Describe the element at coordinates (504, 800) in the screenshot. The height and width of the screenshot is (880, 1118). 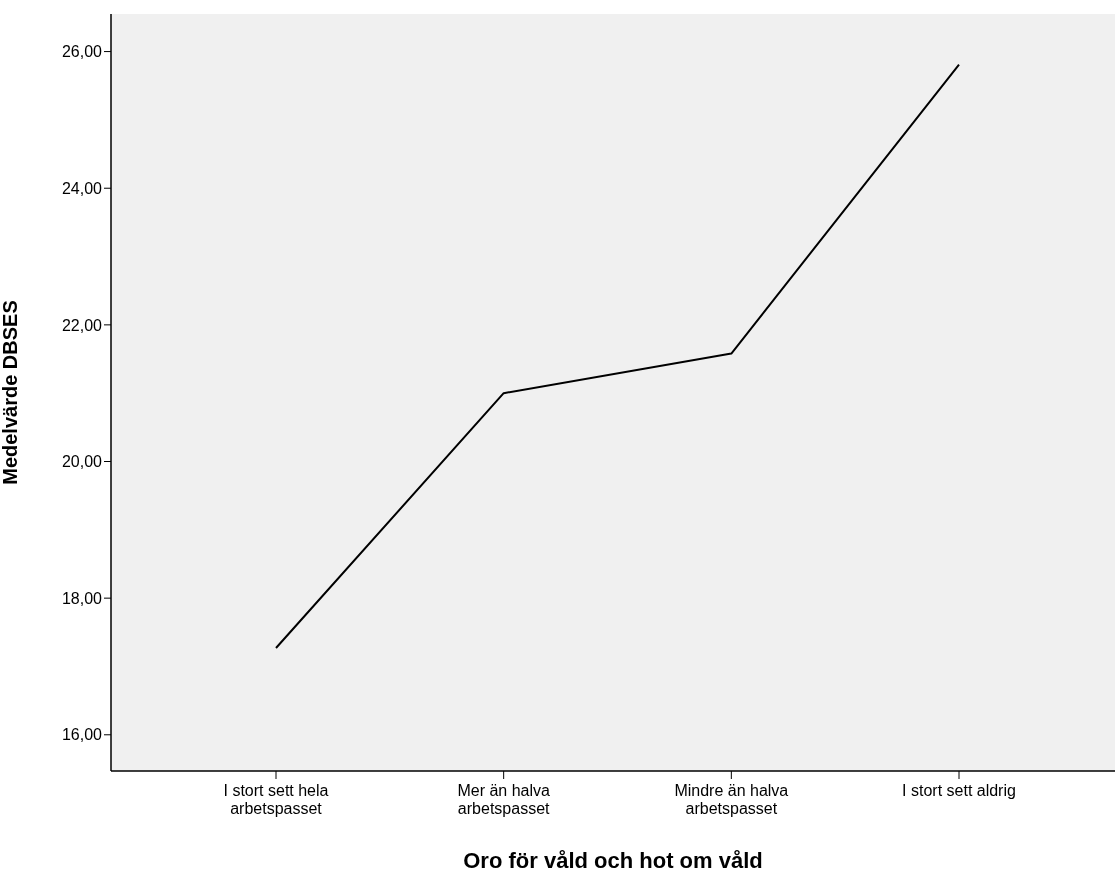
I see `x-tick-label: Mer än halva arbetspasset` at that location.